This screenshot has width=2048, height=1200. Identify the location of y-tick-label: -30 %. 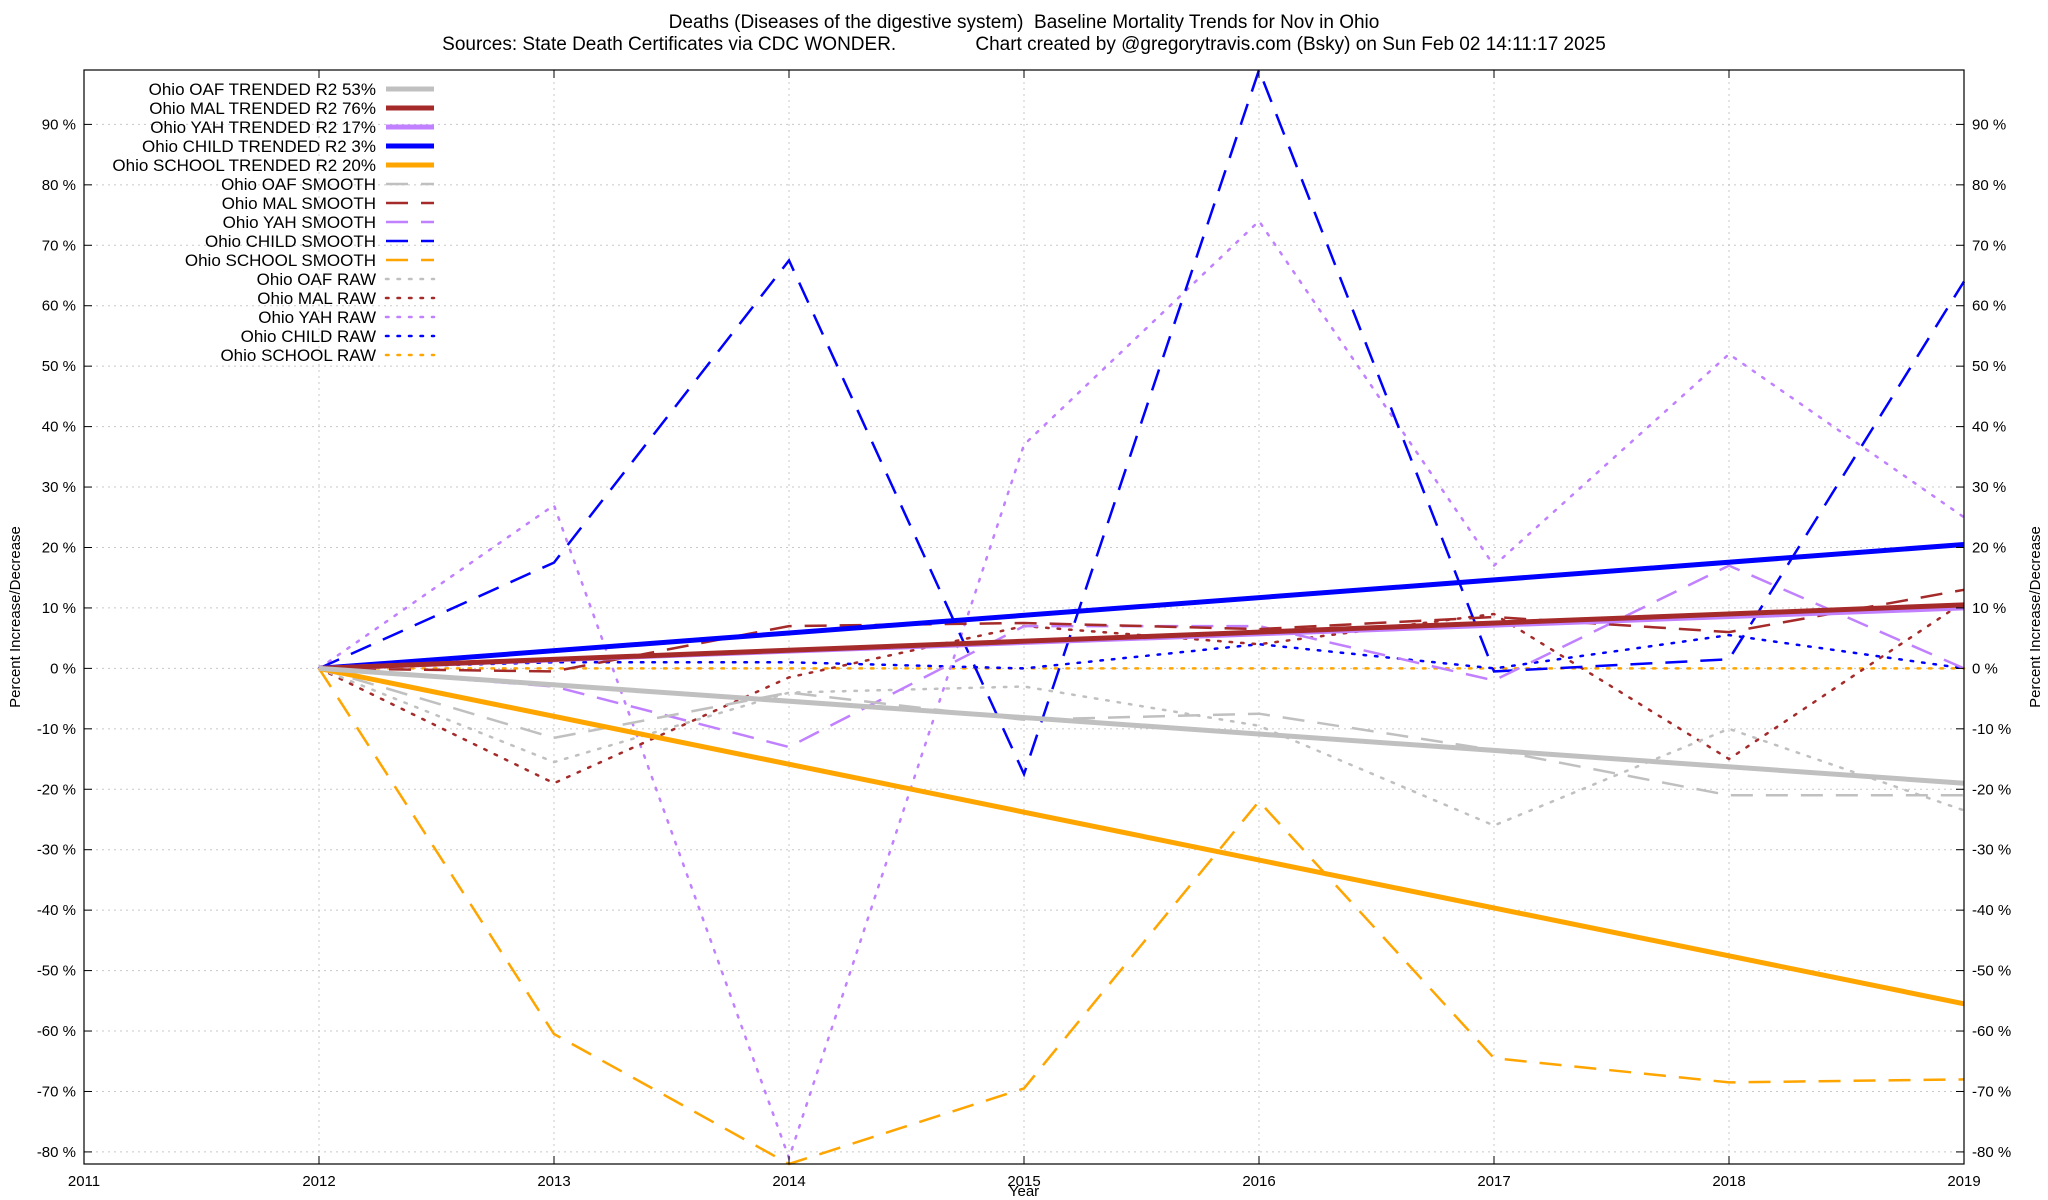
(56, 850).